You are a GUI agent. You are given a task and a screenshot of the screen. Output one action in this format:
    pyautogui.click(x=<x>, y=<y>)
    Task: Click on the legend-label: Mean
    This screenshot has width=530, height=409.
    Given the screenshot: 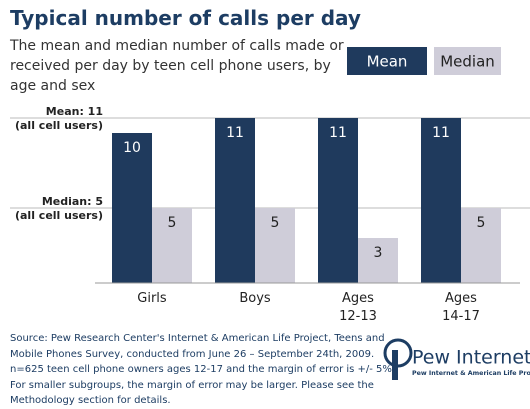 What is the action you would take?
    pyautogui.click(x=387, y=62)
    